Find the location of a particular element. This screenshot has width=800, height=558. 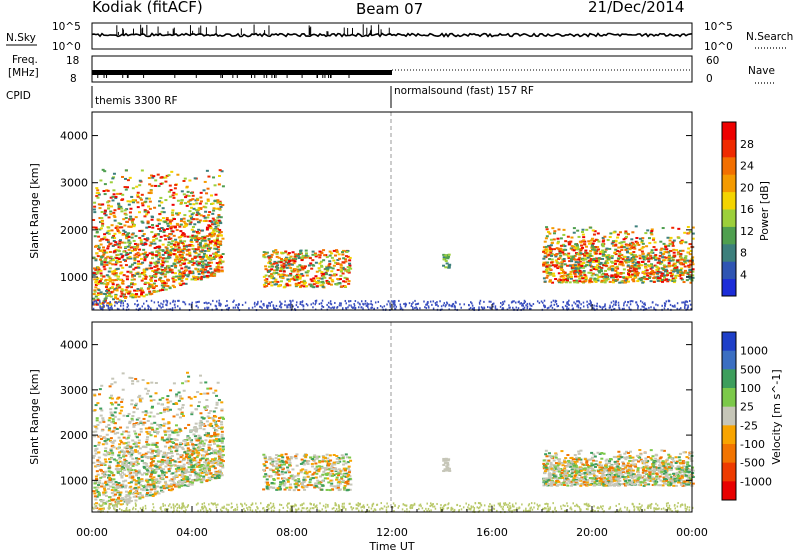

freq-tick-top: 18 is located at coordinates (72, 61).